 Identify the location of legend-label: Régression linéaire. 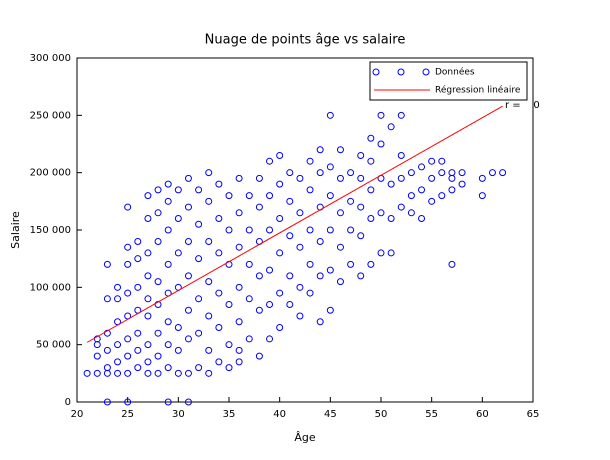
(478, 90).